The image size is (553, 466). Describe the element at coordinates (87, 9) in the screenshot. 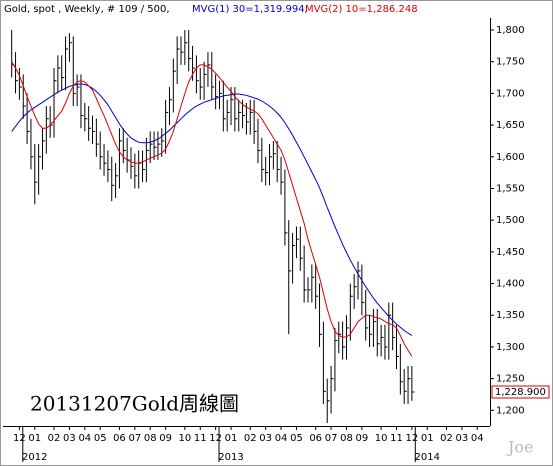

I see `chart-title: Gold, spot , Weekly, # 109 / 500,` at that location.